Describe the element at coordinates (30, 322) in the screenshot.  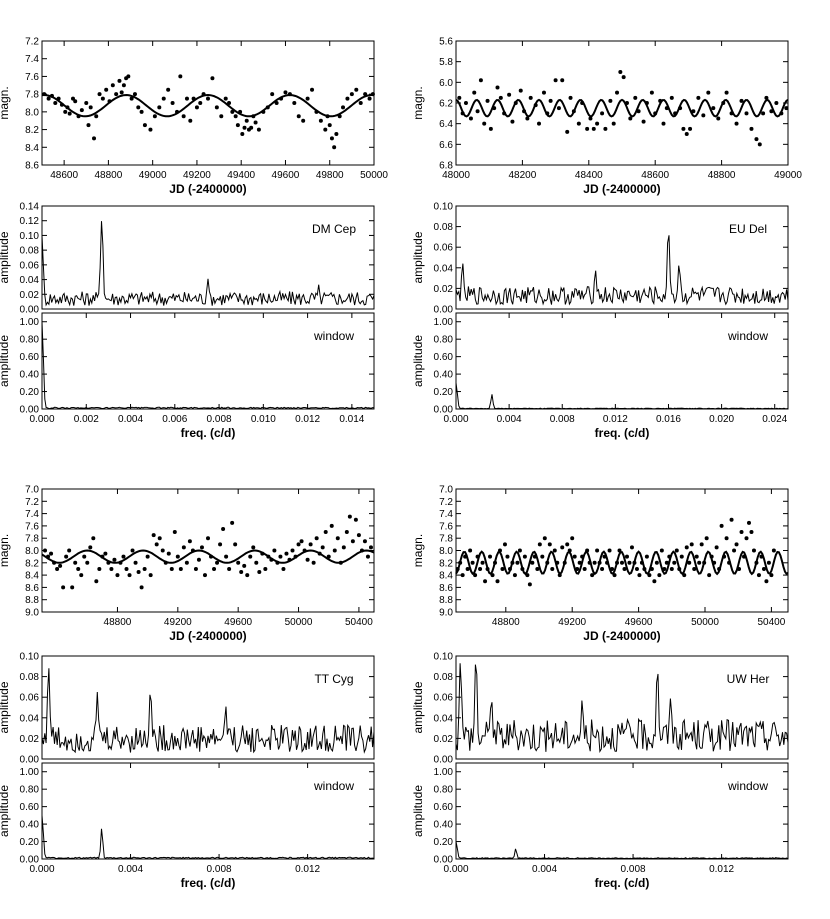
I see `y-tick-label: 1.00` at that location.